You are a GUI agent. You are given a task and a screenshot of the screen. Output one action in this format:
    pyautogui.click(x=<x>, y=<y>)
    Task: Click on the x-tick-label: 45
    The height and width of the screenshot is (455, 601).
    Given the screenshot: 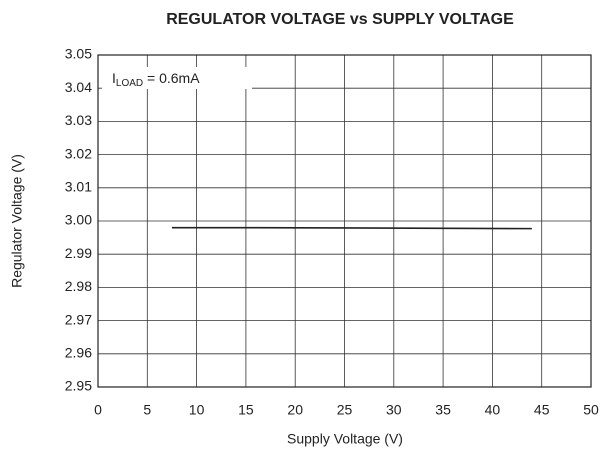 What is the action you would take?
    pyautogui.click(x=542, y=410)
    